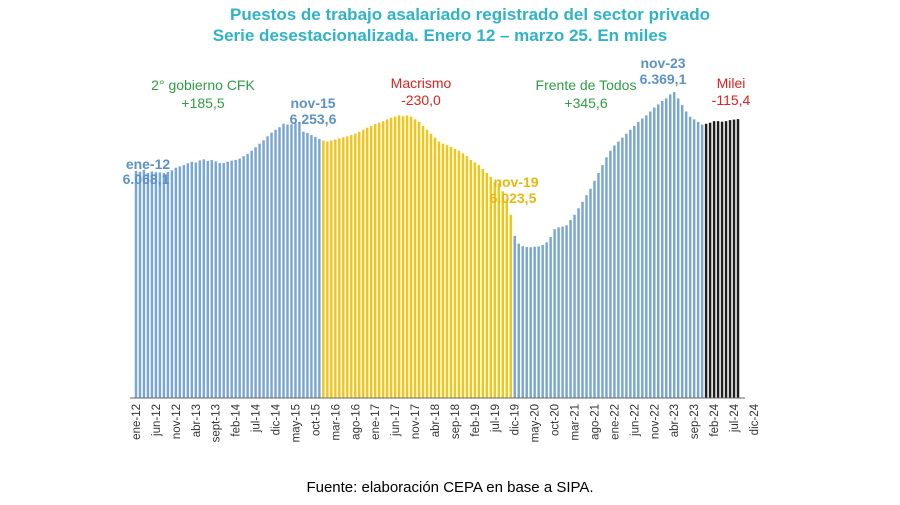 The width and height of the screenshot is (900, 505). What do you see at coordinates (376, 422) in the screenshot?
I see `x-tick-label: ene-17` at bounding box center [376, 422].